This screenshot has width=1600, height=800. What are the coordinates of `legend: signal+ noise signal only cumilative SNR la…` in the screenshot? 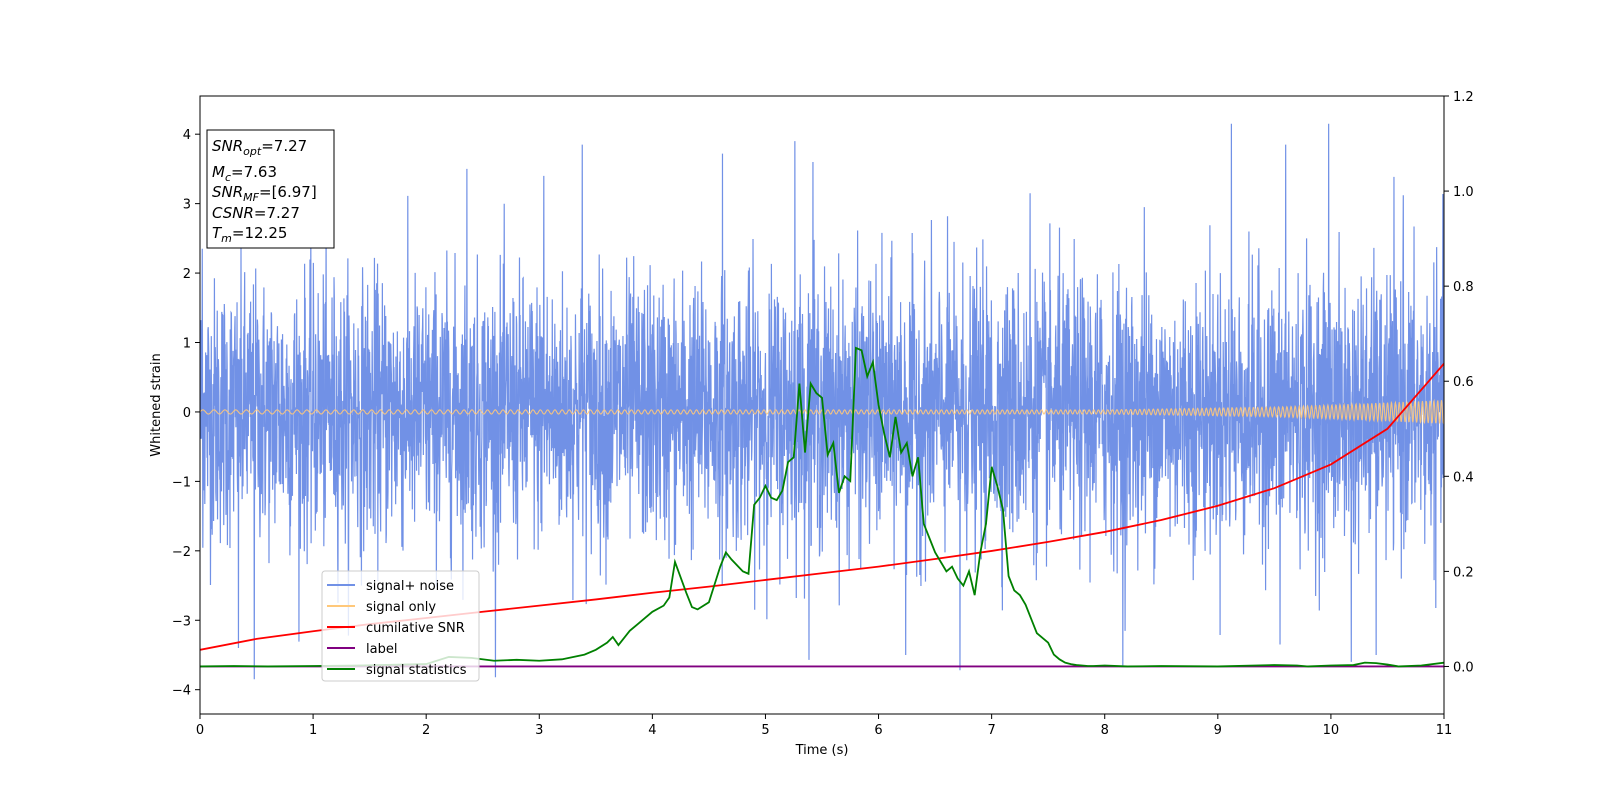 It's located at (400, 626).